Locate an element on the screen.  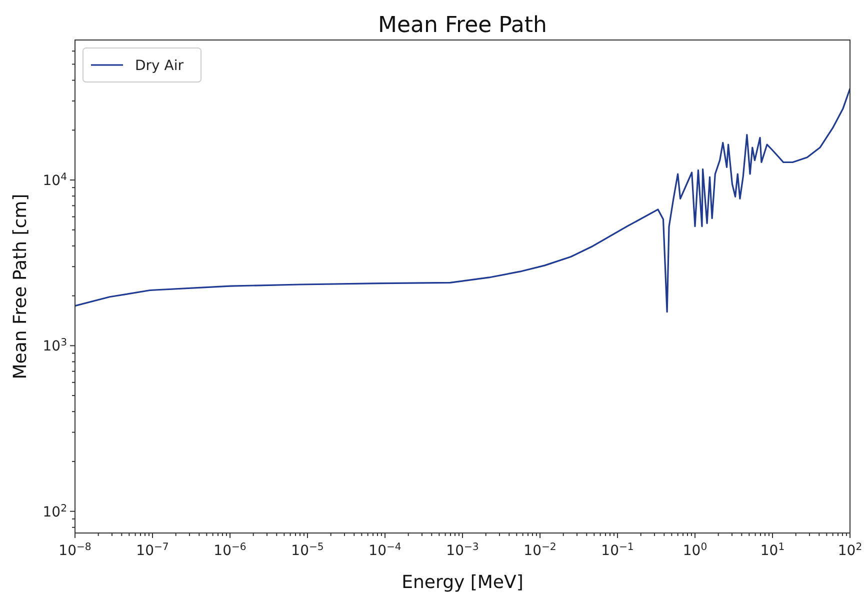
x-tick-label: 10$^{−1}$ is located at coordinates (617, 550).